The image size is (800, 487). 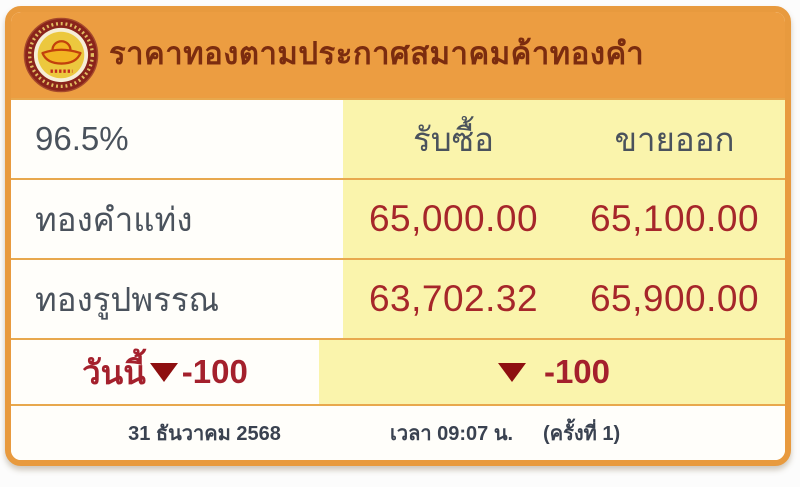 What do you see at coordinates (674, 298) in the screenshot?
I see `gold-ornament-sell-price: 65,900.00` at bounding box center [674, 298].